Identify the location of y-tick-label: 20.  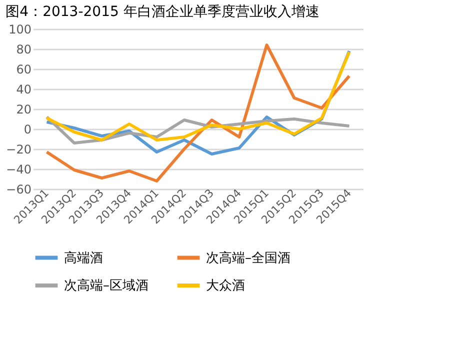
(24, 109).